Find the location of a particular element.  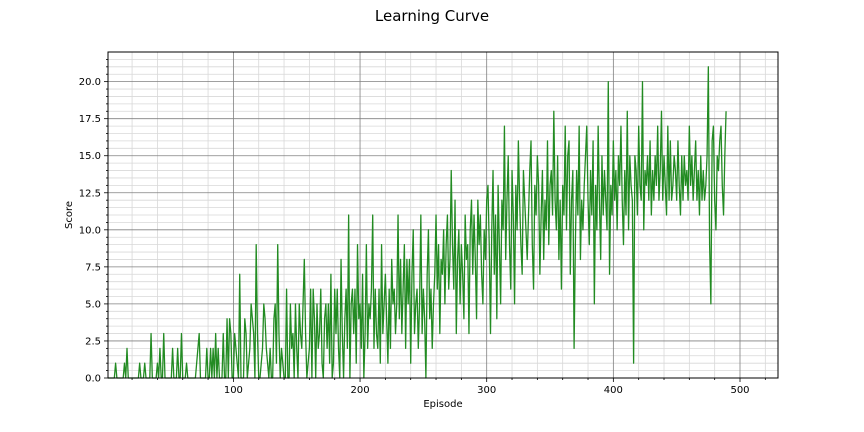

x-axis: 100 200 300 400 500 is located at coordinates (448, 387).